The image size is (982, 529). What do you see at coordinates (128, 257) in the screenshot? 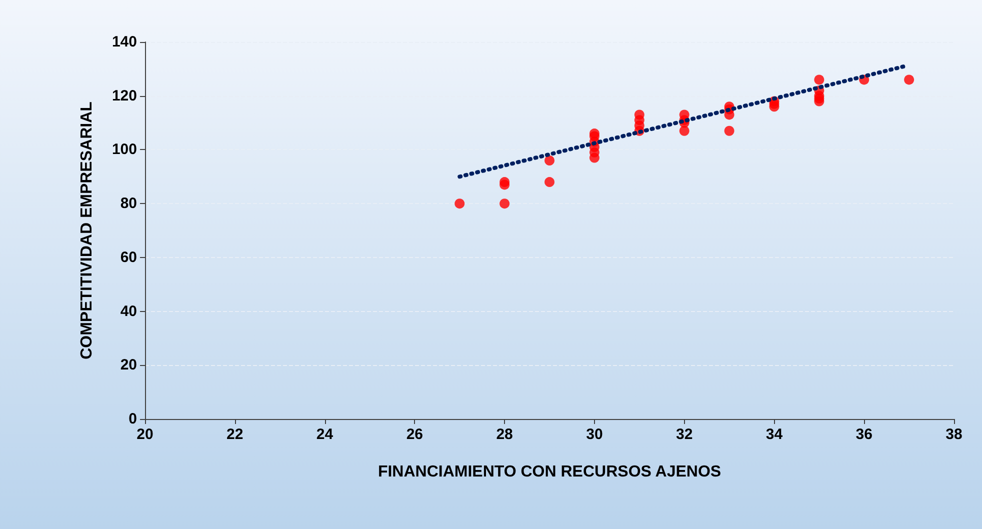
I see `y-tick-label: 60` at bounding box center [128, 257].